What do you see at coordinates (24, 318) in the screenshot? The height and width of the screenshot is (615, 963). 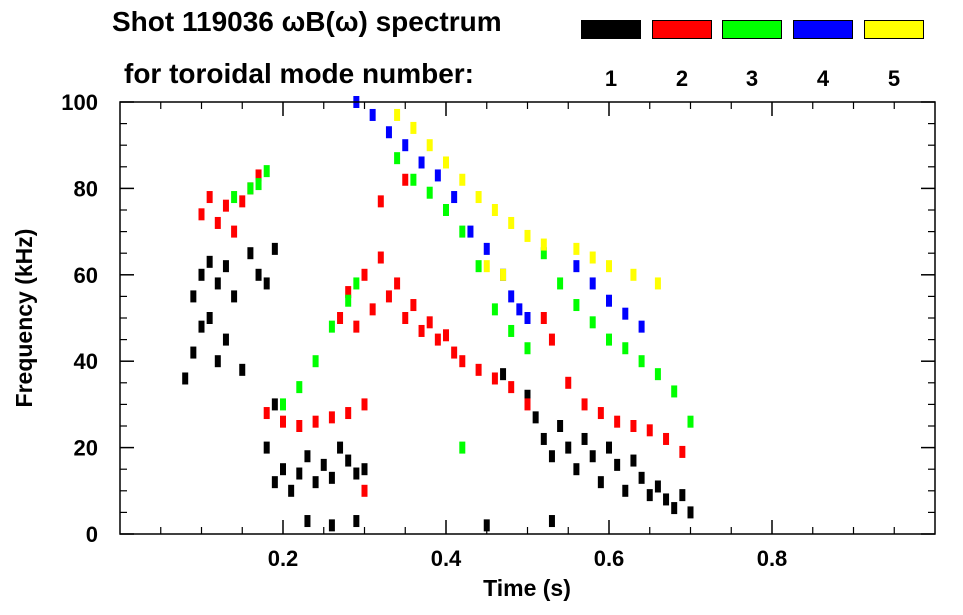 I see `y-axis-title: Frequency (kHz)` at bounding box center [24, 318].